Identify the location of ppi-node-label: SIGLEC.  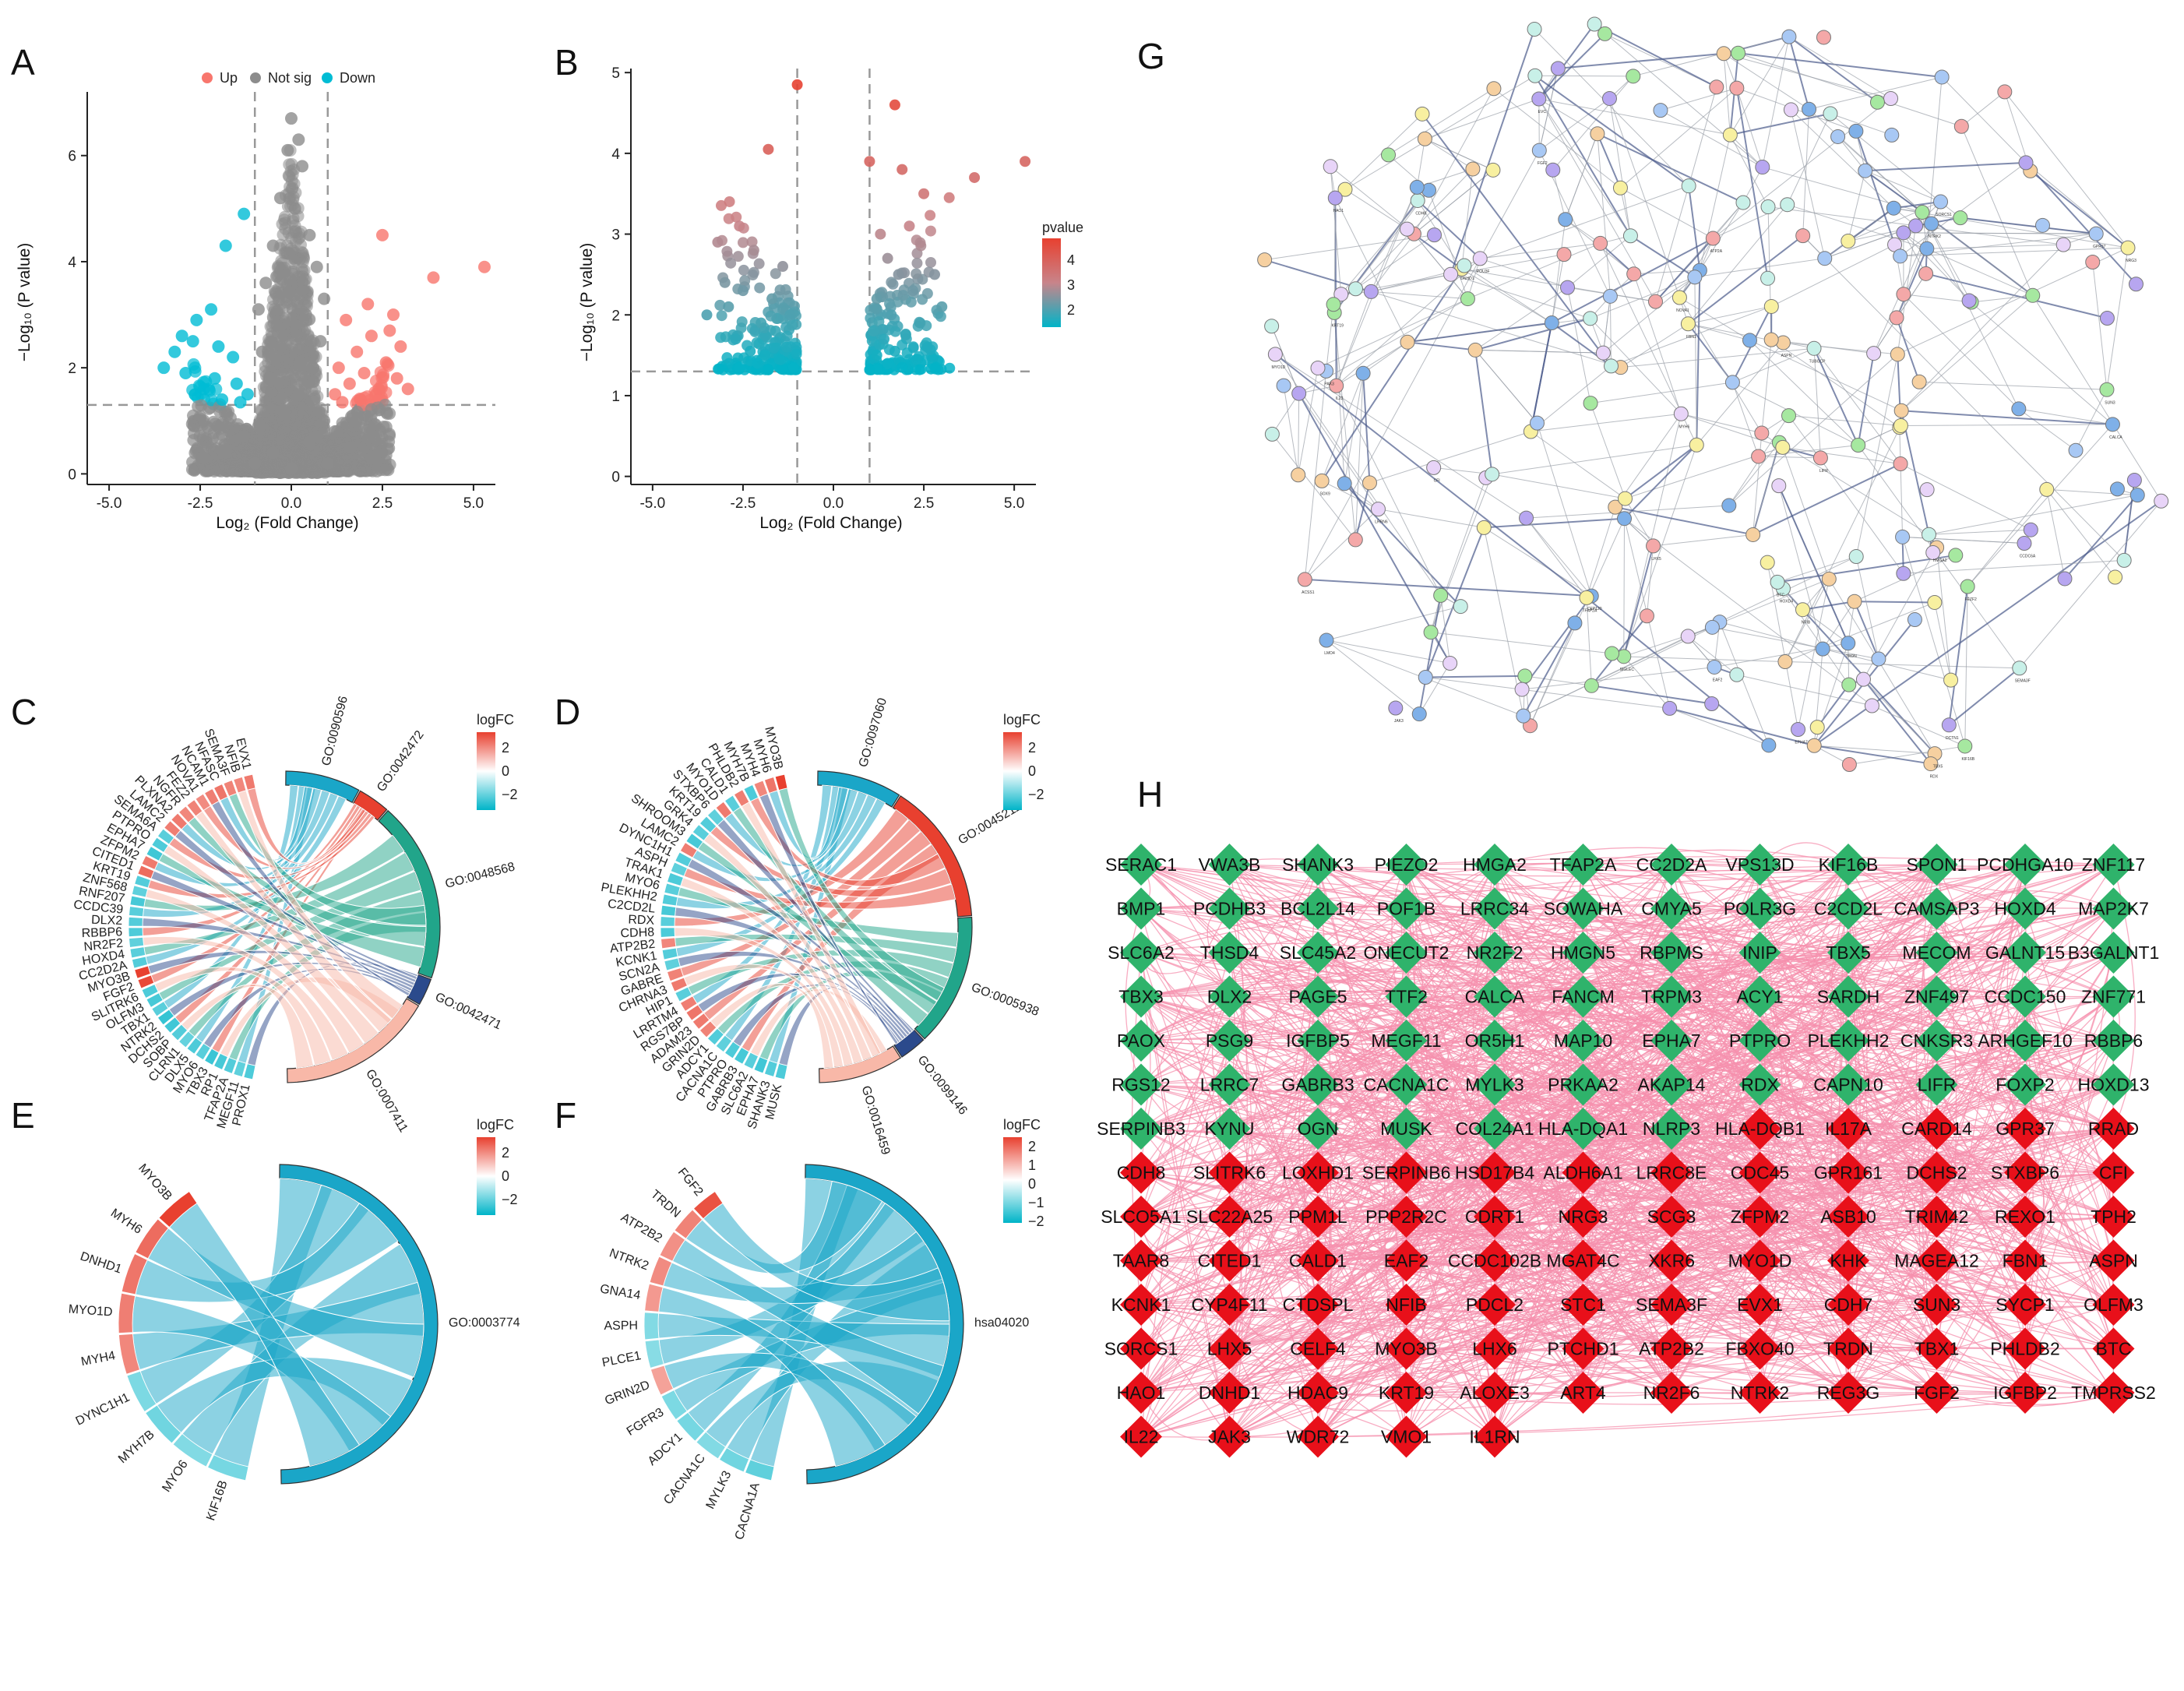
(1628, 670).